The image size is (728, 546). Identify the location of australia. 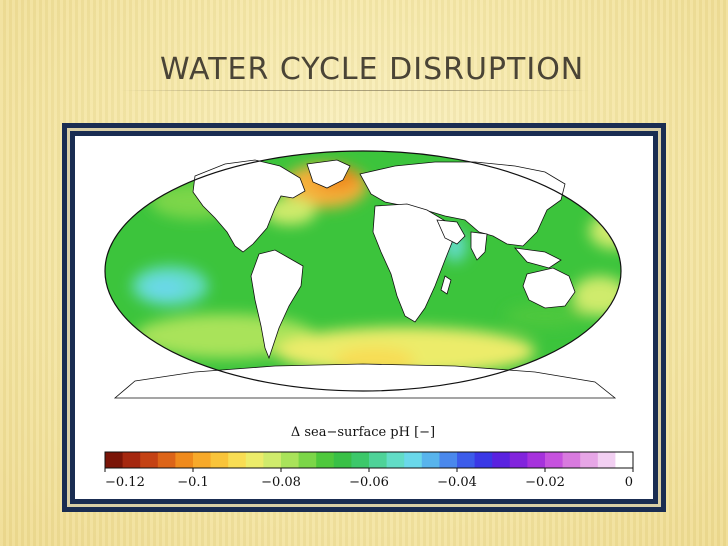
(549, 288).